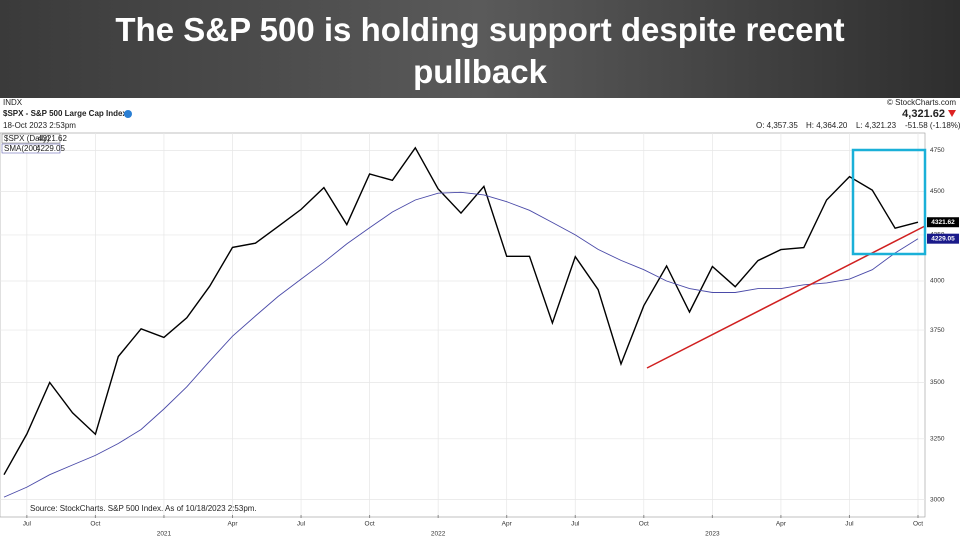 This screenshot has height=545, width=960. Describe the element at coordinates (937, 499) in the screenshot. I see `y-tick-label: 3000` at that location.